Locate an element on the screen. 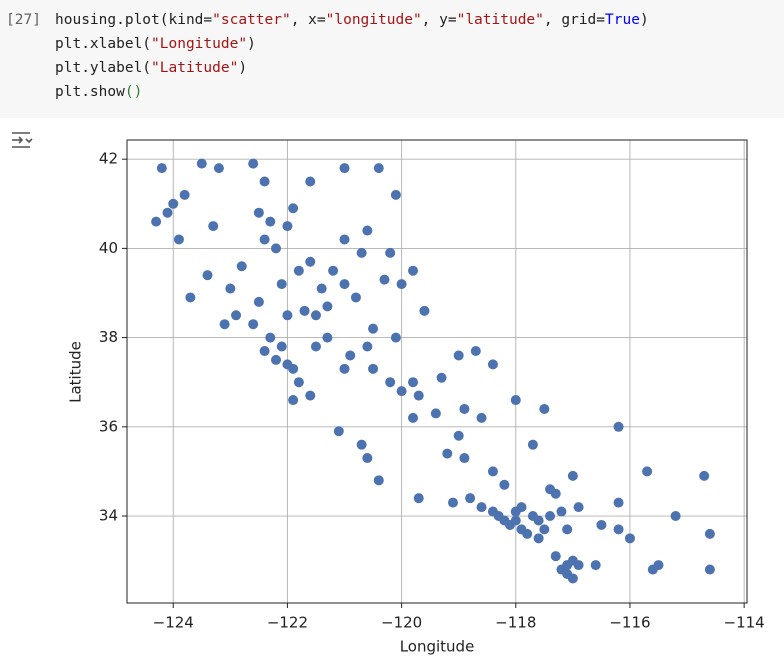 The width and height of the screenshot is (784, 664). y-tick-label: 38 is located at coordinates (108, 337).